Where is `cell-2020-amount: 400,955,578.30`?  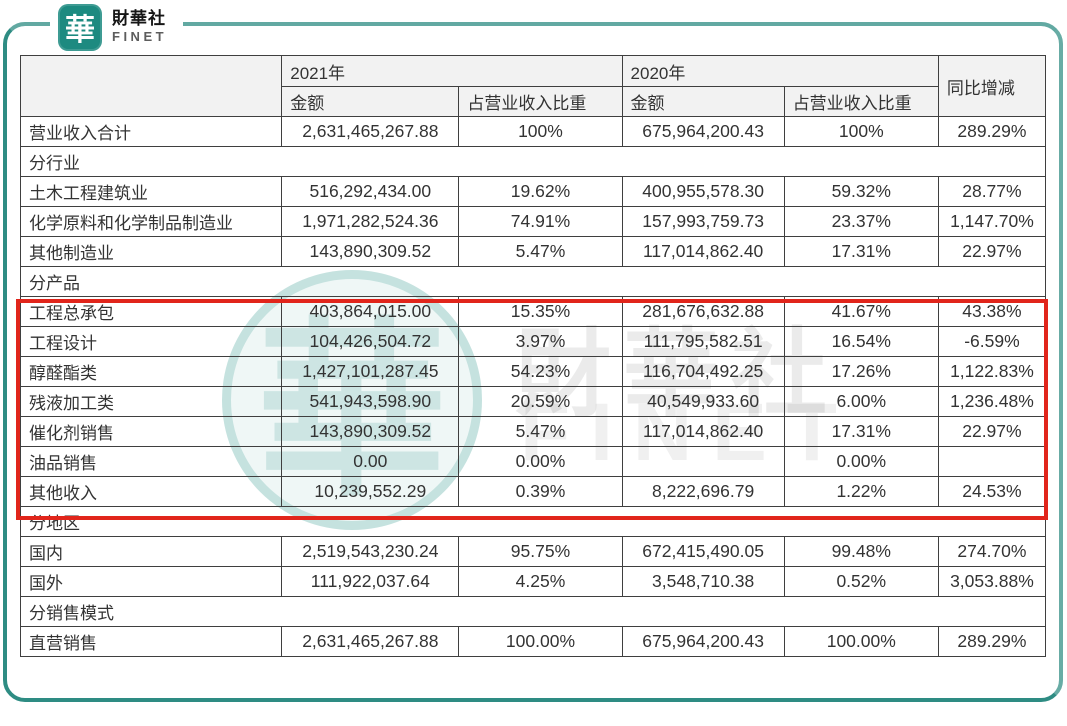 cell-2020-amount: 400,955,578.30 is located at coordinates (703, 191).